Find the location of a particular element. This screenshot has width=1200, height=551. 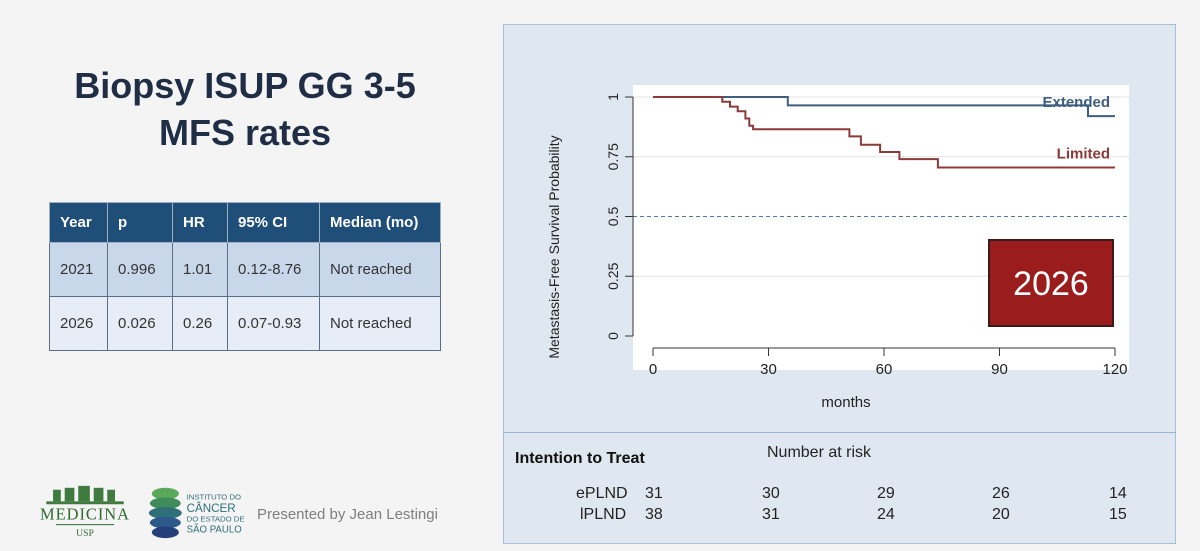

icesp-line-3: DO ESTADO DE is located at coordinates (216, 519).